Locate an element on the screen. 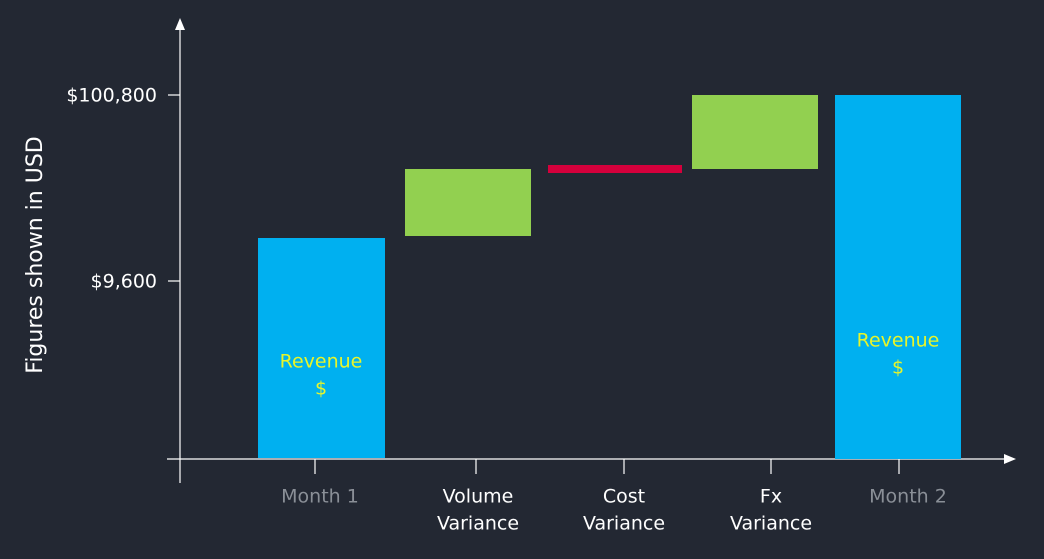 Image resolution: width=1044 pixels, height=559 pixels. y-tick-label: $9,600 is located at coordinates (124, 282).